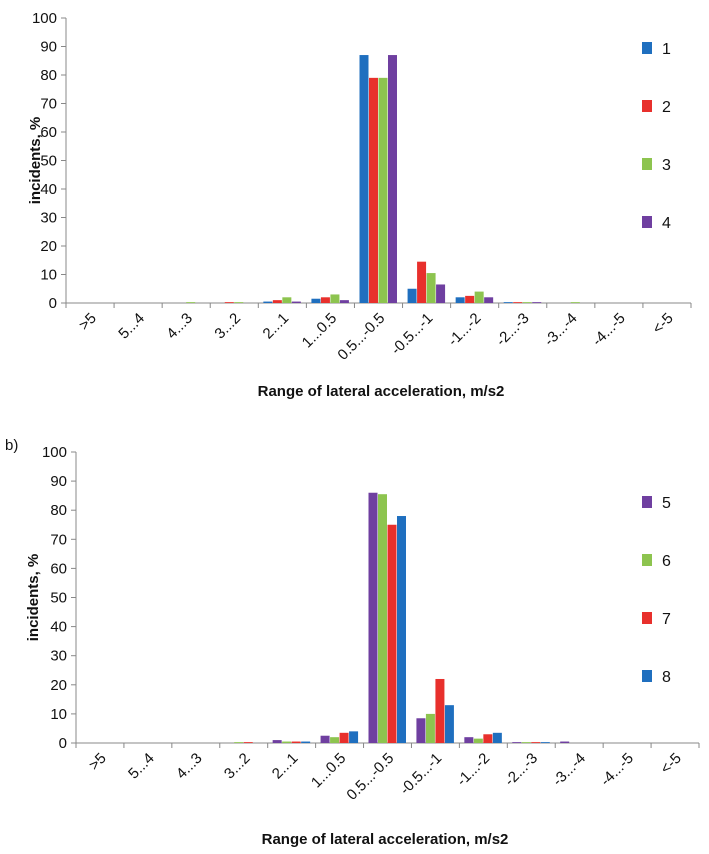 The image size is (709, 854). Describe the element at coordinates (44, 18) in the screenshot. I see `y-tick-label: 100` at that location.